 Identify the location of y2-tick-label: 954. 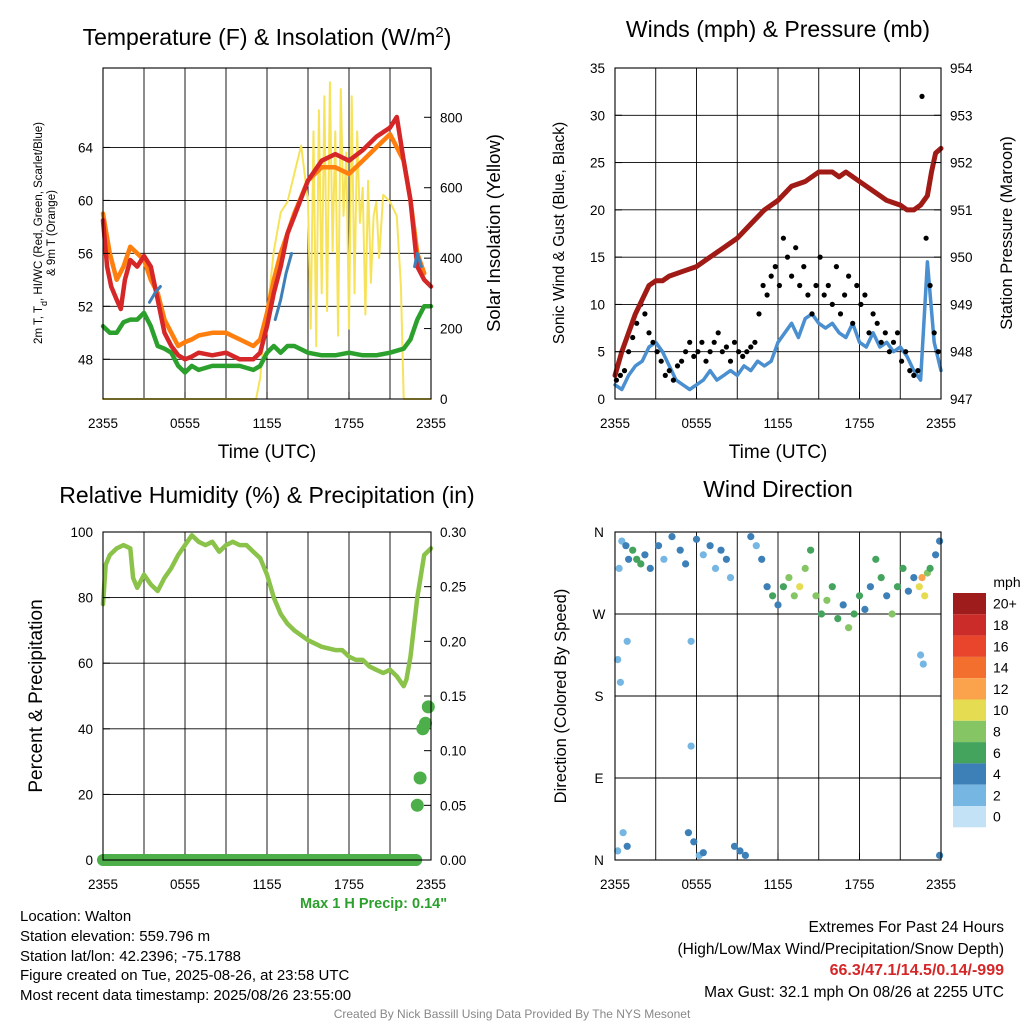
(961, 68).